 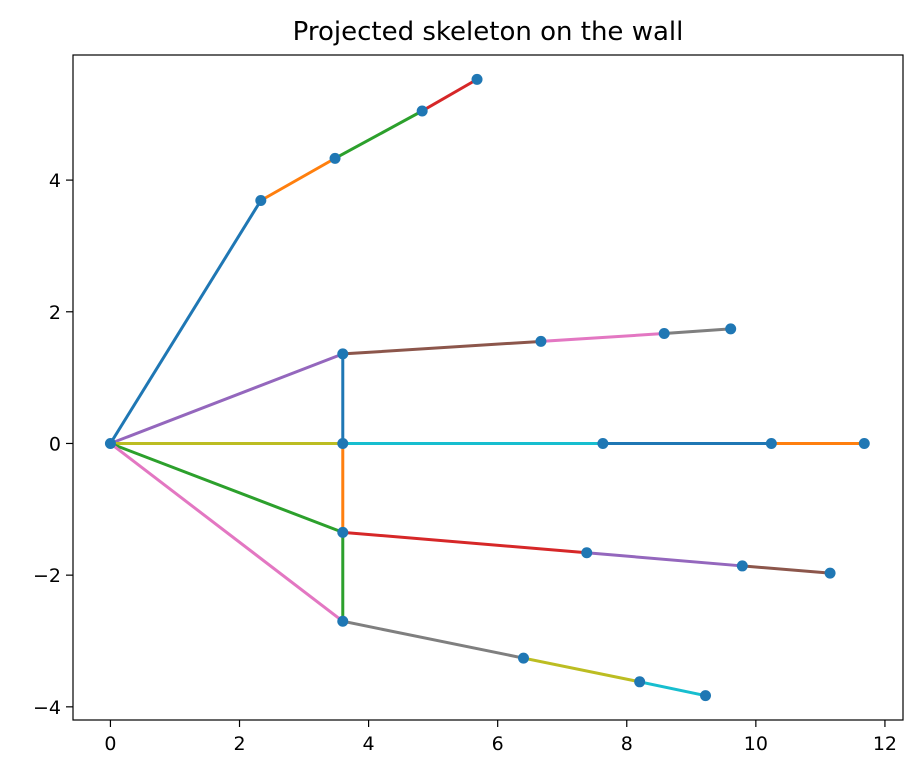 I want to click on x-tick-label: 10, so click(x=756, y=744).